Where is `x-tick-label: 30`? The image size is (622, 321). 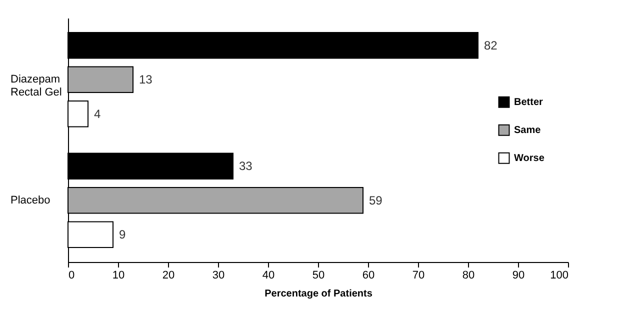 x-tick-label: 30 is located at coordinates (218, 276).